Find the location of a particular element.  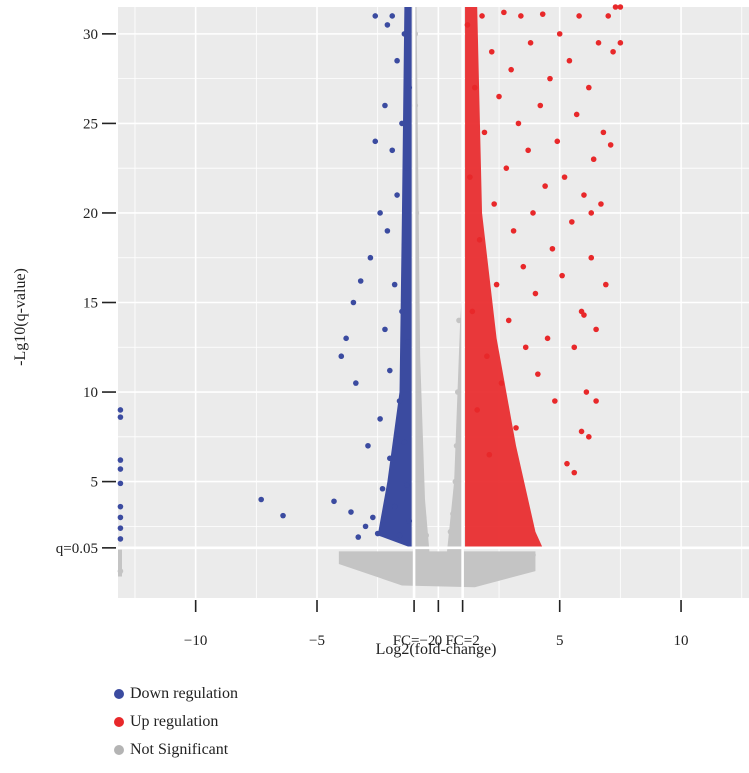

legend-label-up: Up regulation is located at coordinates (174, 721).